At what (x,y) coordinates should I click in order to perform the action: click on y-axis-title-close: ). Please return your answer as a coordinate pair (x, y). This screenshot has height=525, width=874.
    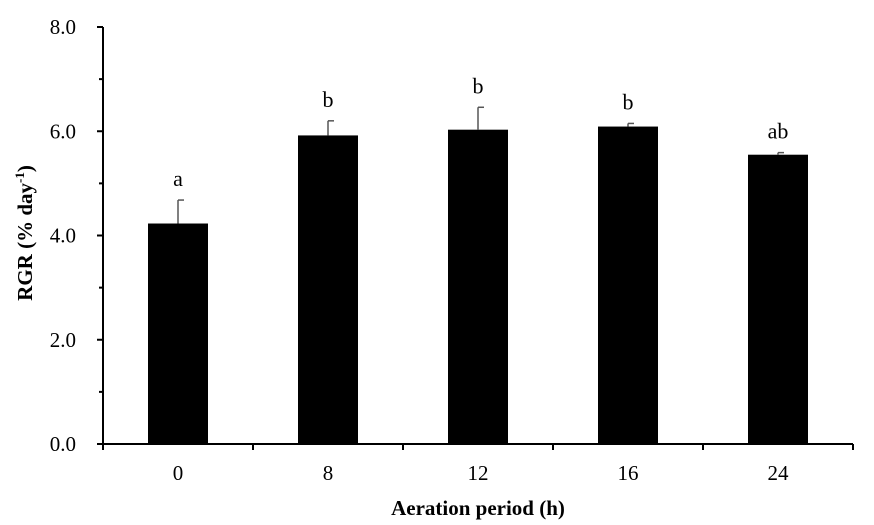
    Looking at the image, I should click on (25, 168).